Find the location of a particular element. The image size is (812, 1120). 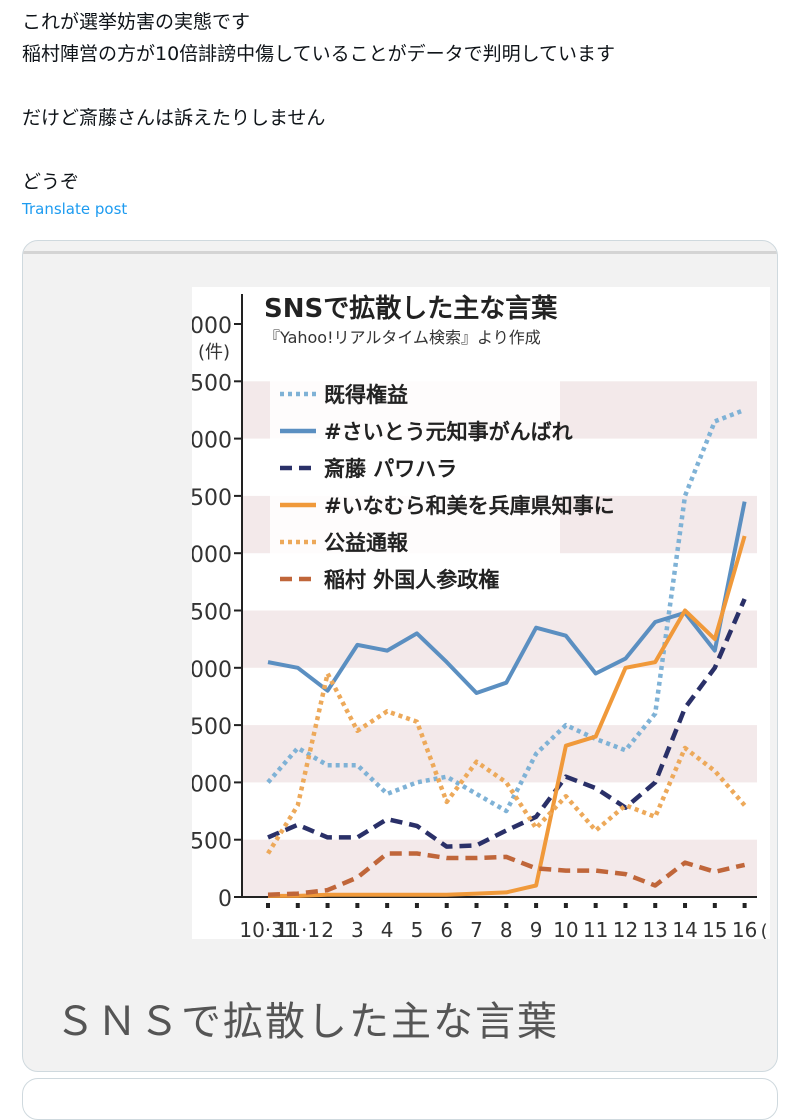

translate-post-link: Translate post is located at coordinates (75, 209).